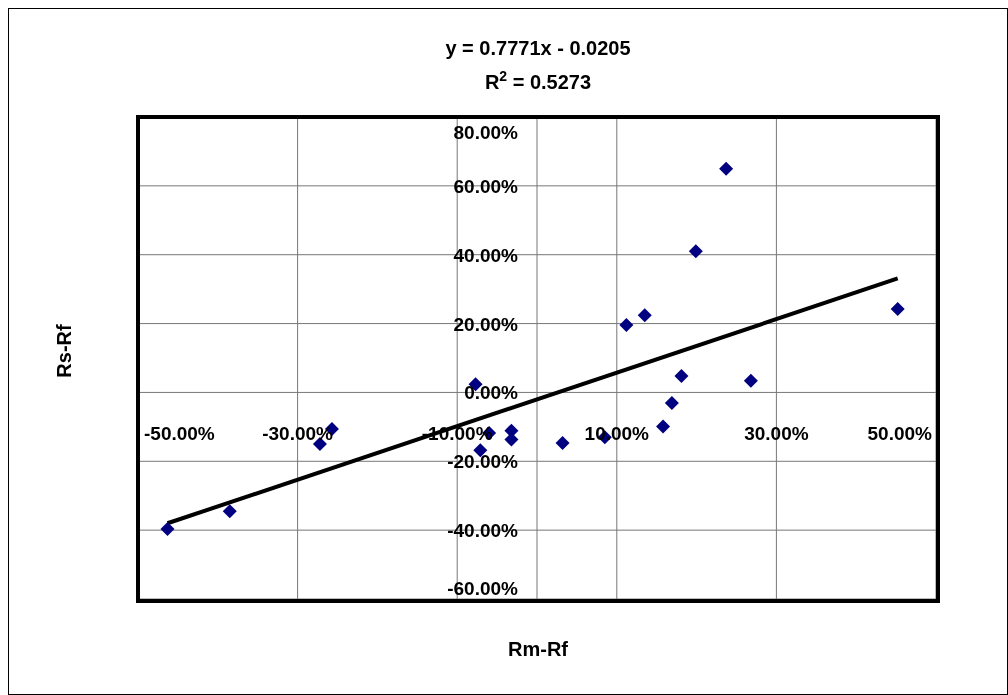 Image resolution: width=1008 pixels, height=695 pixels. I want to click on x-tick-label: -50.00%, so click(179, 433).